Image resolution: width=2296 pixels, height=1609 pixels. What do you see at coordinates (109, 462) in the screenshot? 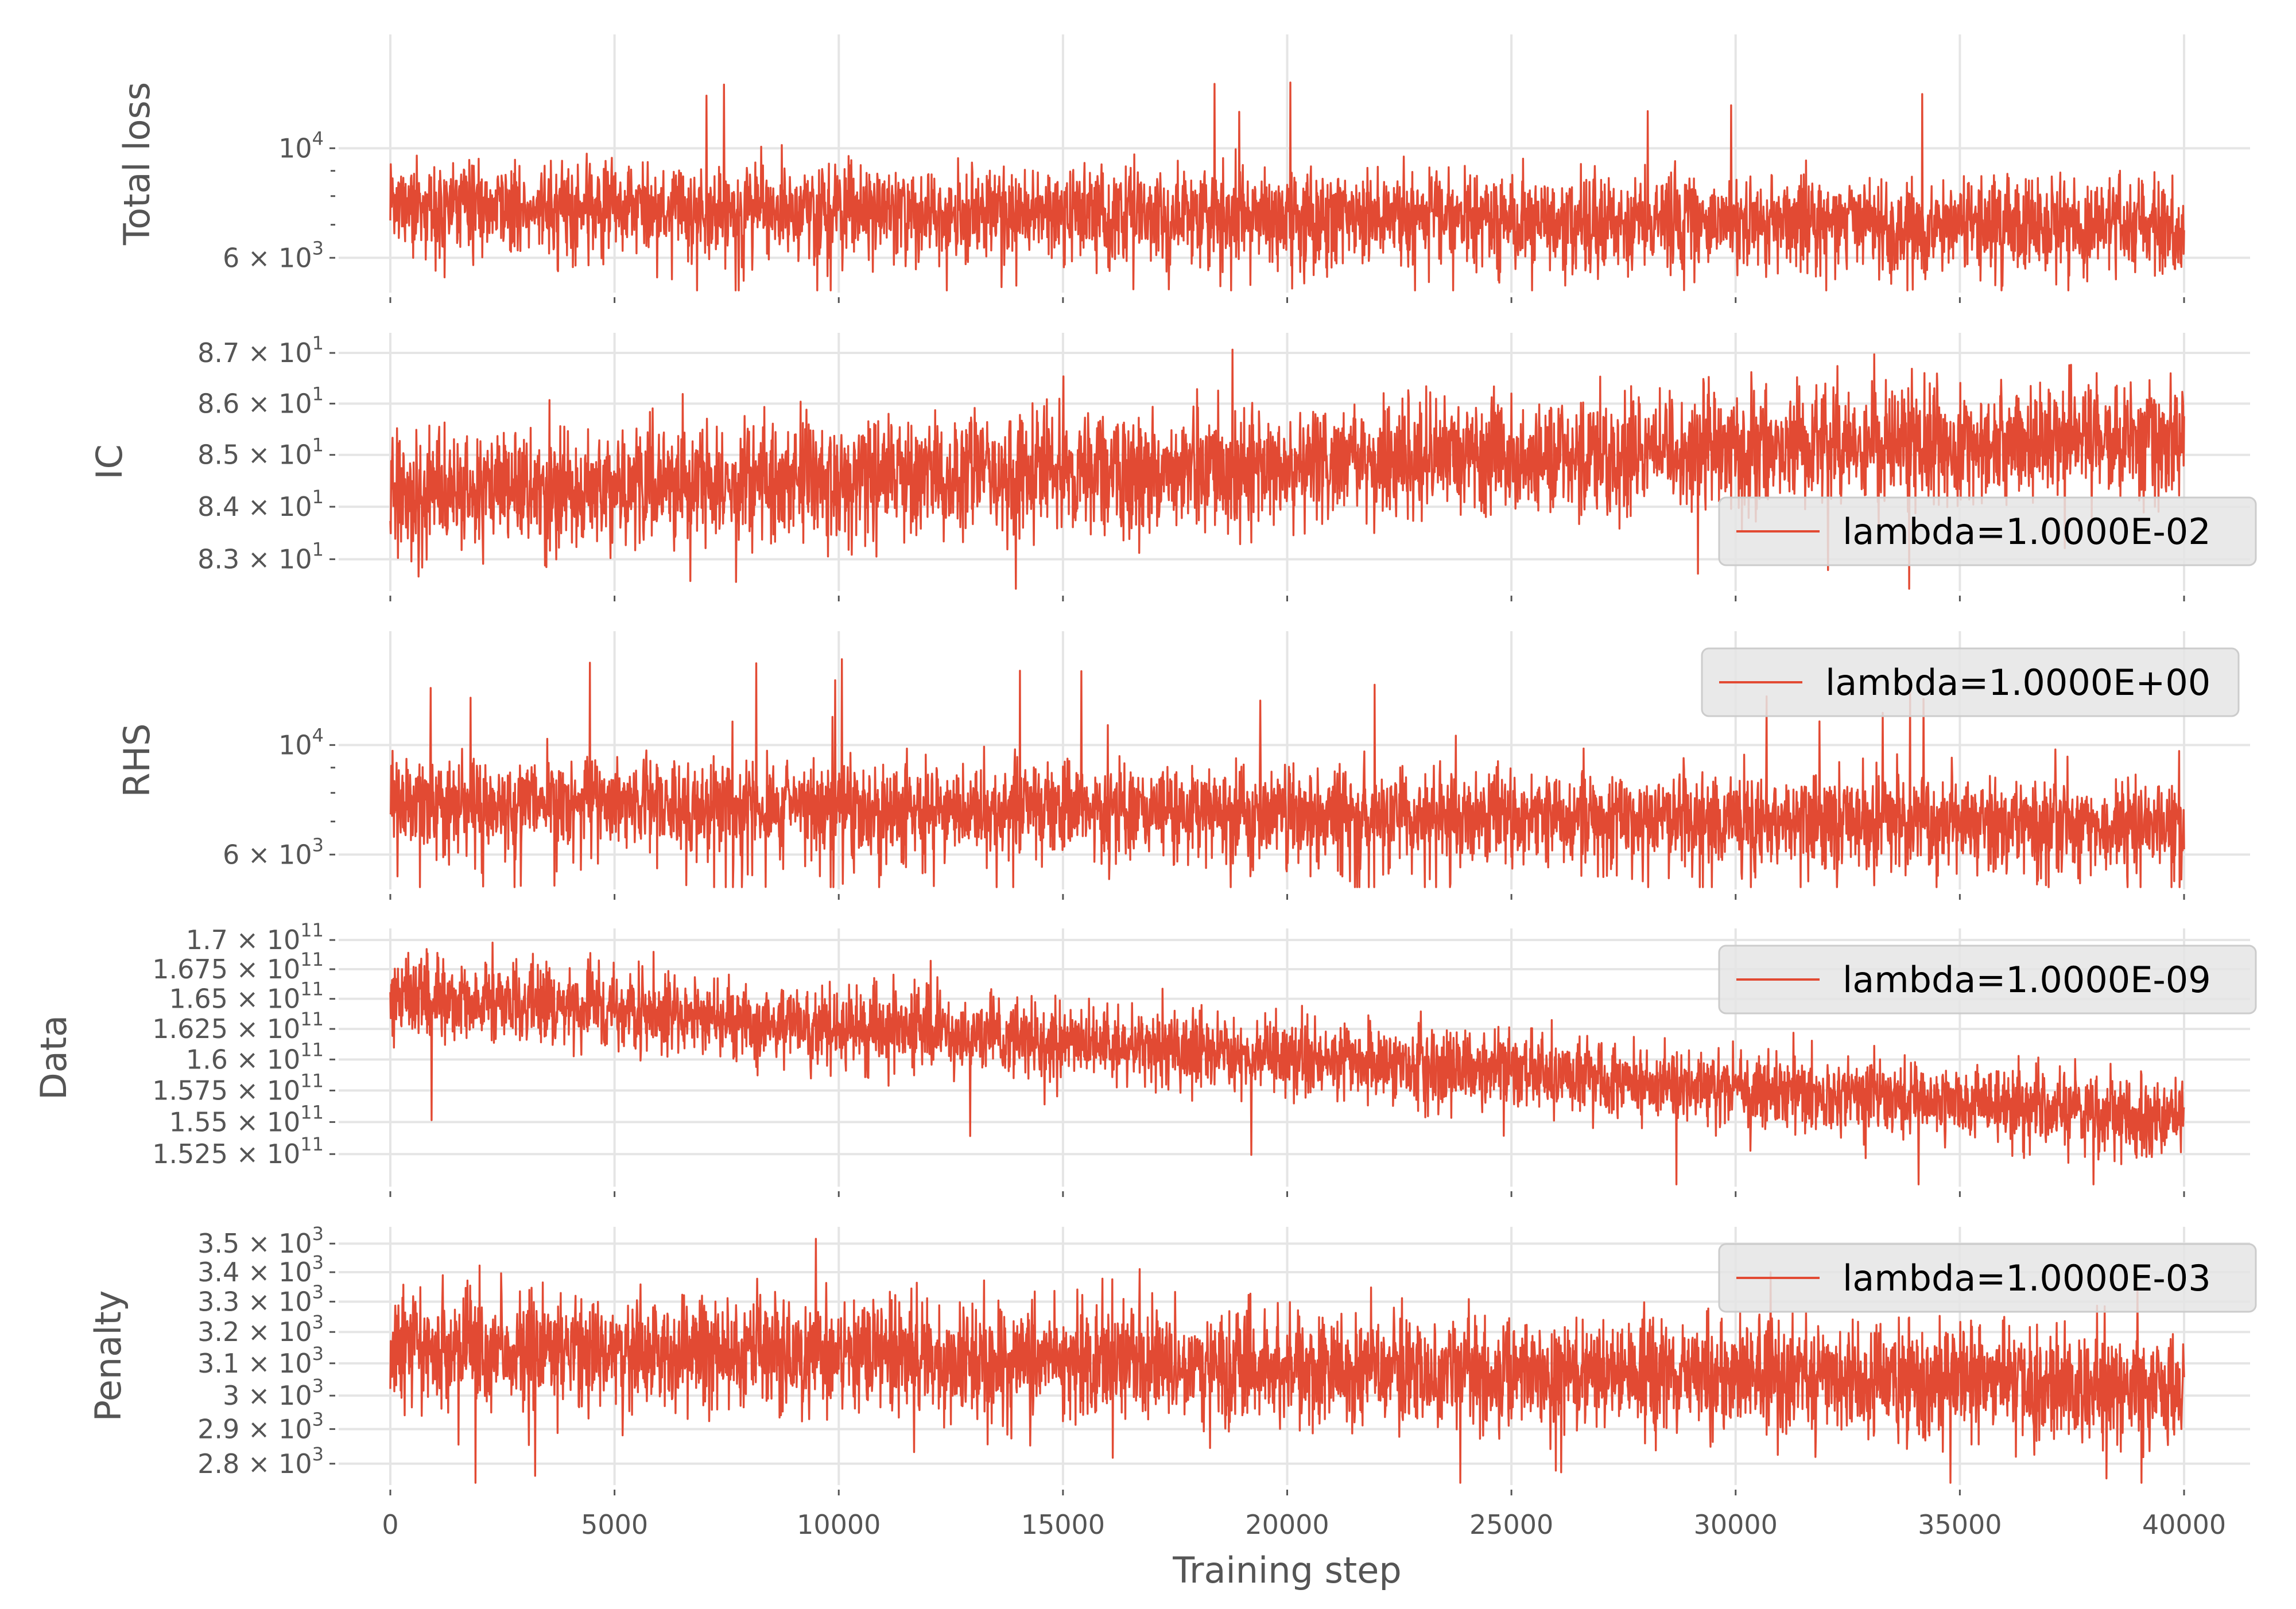
I see `y-axis-label-2: IC` at bounding box center [109, 462].